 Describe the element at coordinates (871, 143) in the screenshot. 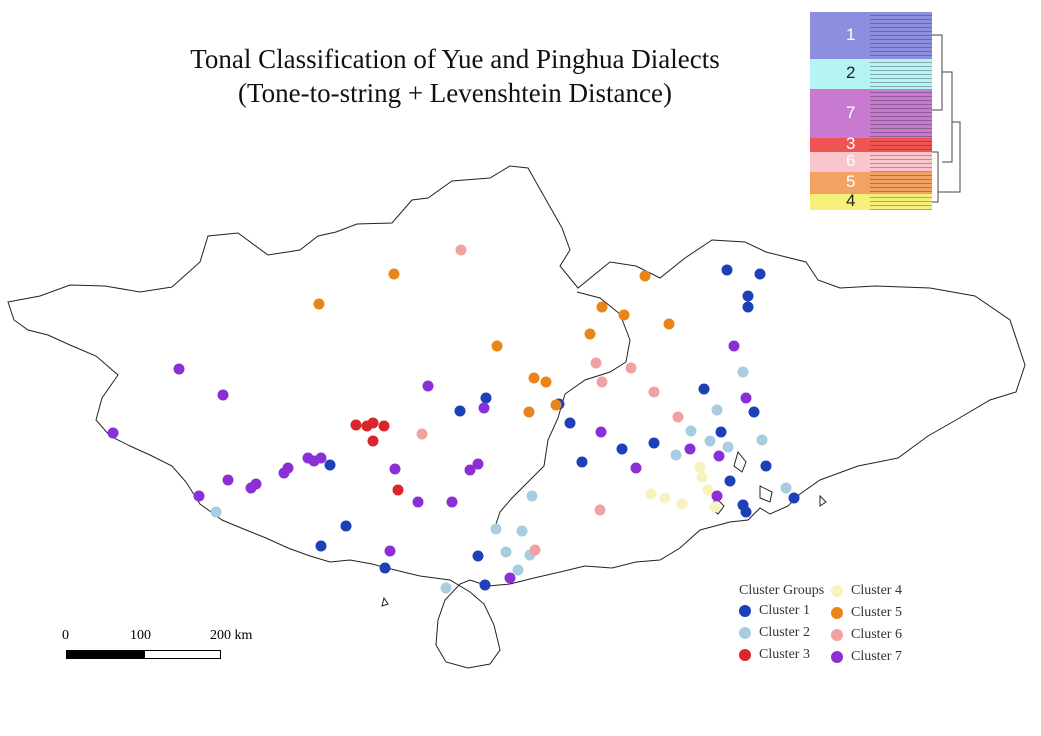

I see `dendrogram-band-3: 3` at that location.